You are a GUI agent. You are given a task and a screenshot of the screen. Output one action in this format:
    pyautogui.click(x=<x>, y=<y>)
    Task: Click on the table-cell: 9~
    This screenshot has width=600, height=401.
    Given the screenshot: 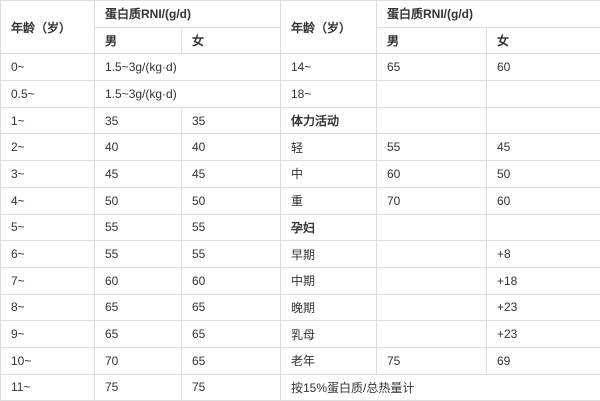 What is the action you would take?
    pyautogui.click(x=47, y=334)
    